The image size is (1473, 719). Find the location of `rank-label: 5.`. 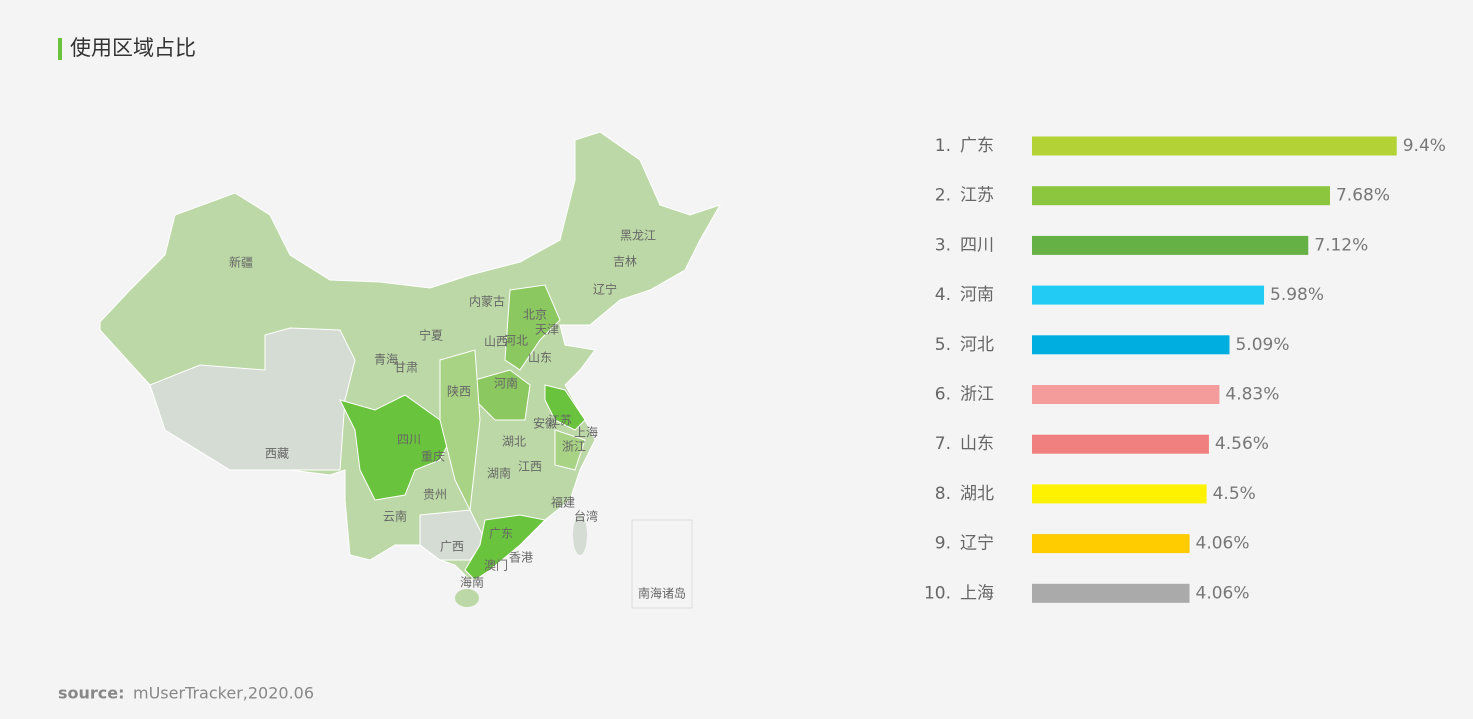

rank-label: 5. is located at coordinates (943, 345).